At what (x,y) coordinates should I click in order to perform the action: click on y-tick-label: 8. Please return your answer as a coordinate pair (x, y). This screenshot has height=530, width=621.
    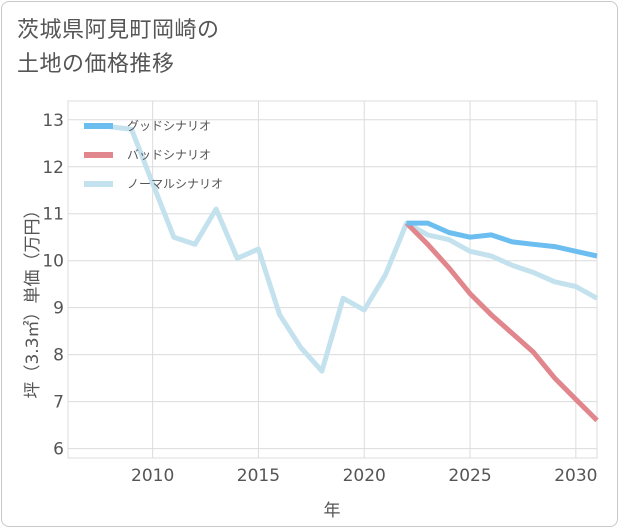
    Looking at the image, I should click on (58, 356).